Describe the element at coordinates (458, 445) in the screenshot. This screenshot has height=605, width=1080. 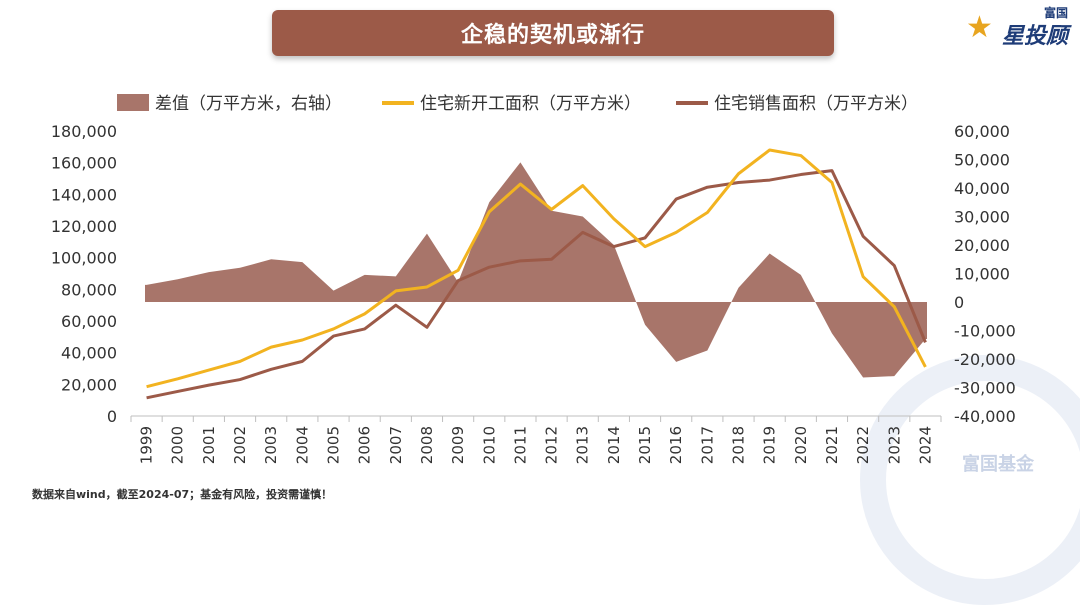
I see `x-tick-label: 2009` at that location.